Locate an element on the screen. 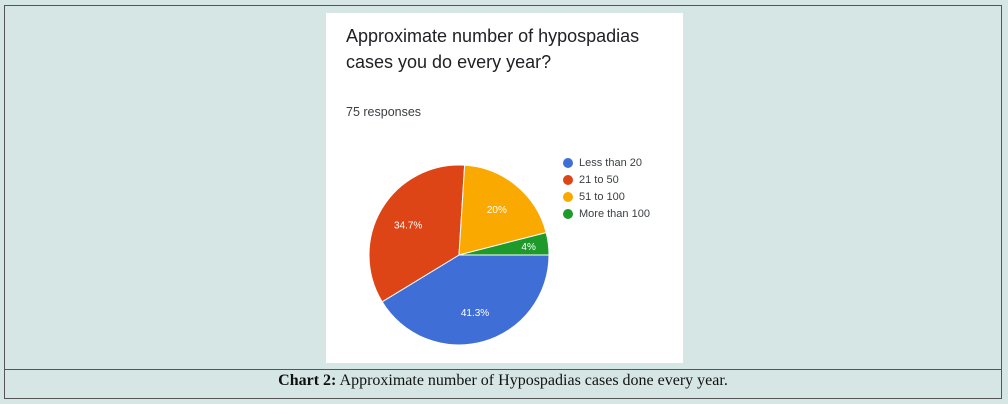  legend-label: 51 to 100 is located at coordinates (602, 196).